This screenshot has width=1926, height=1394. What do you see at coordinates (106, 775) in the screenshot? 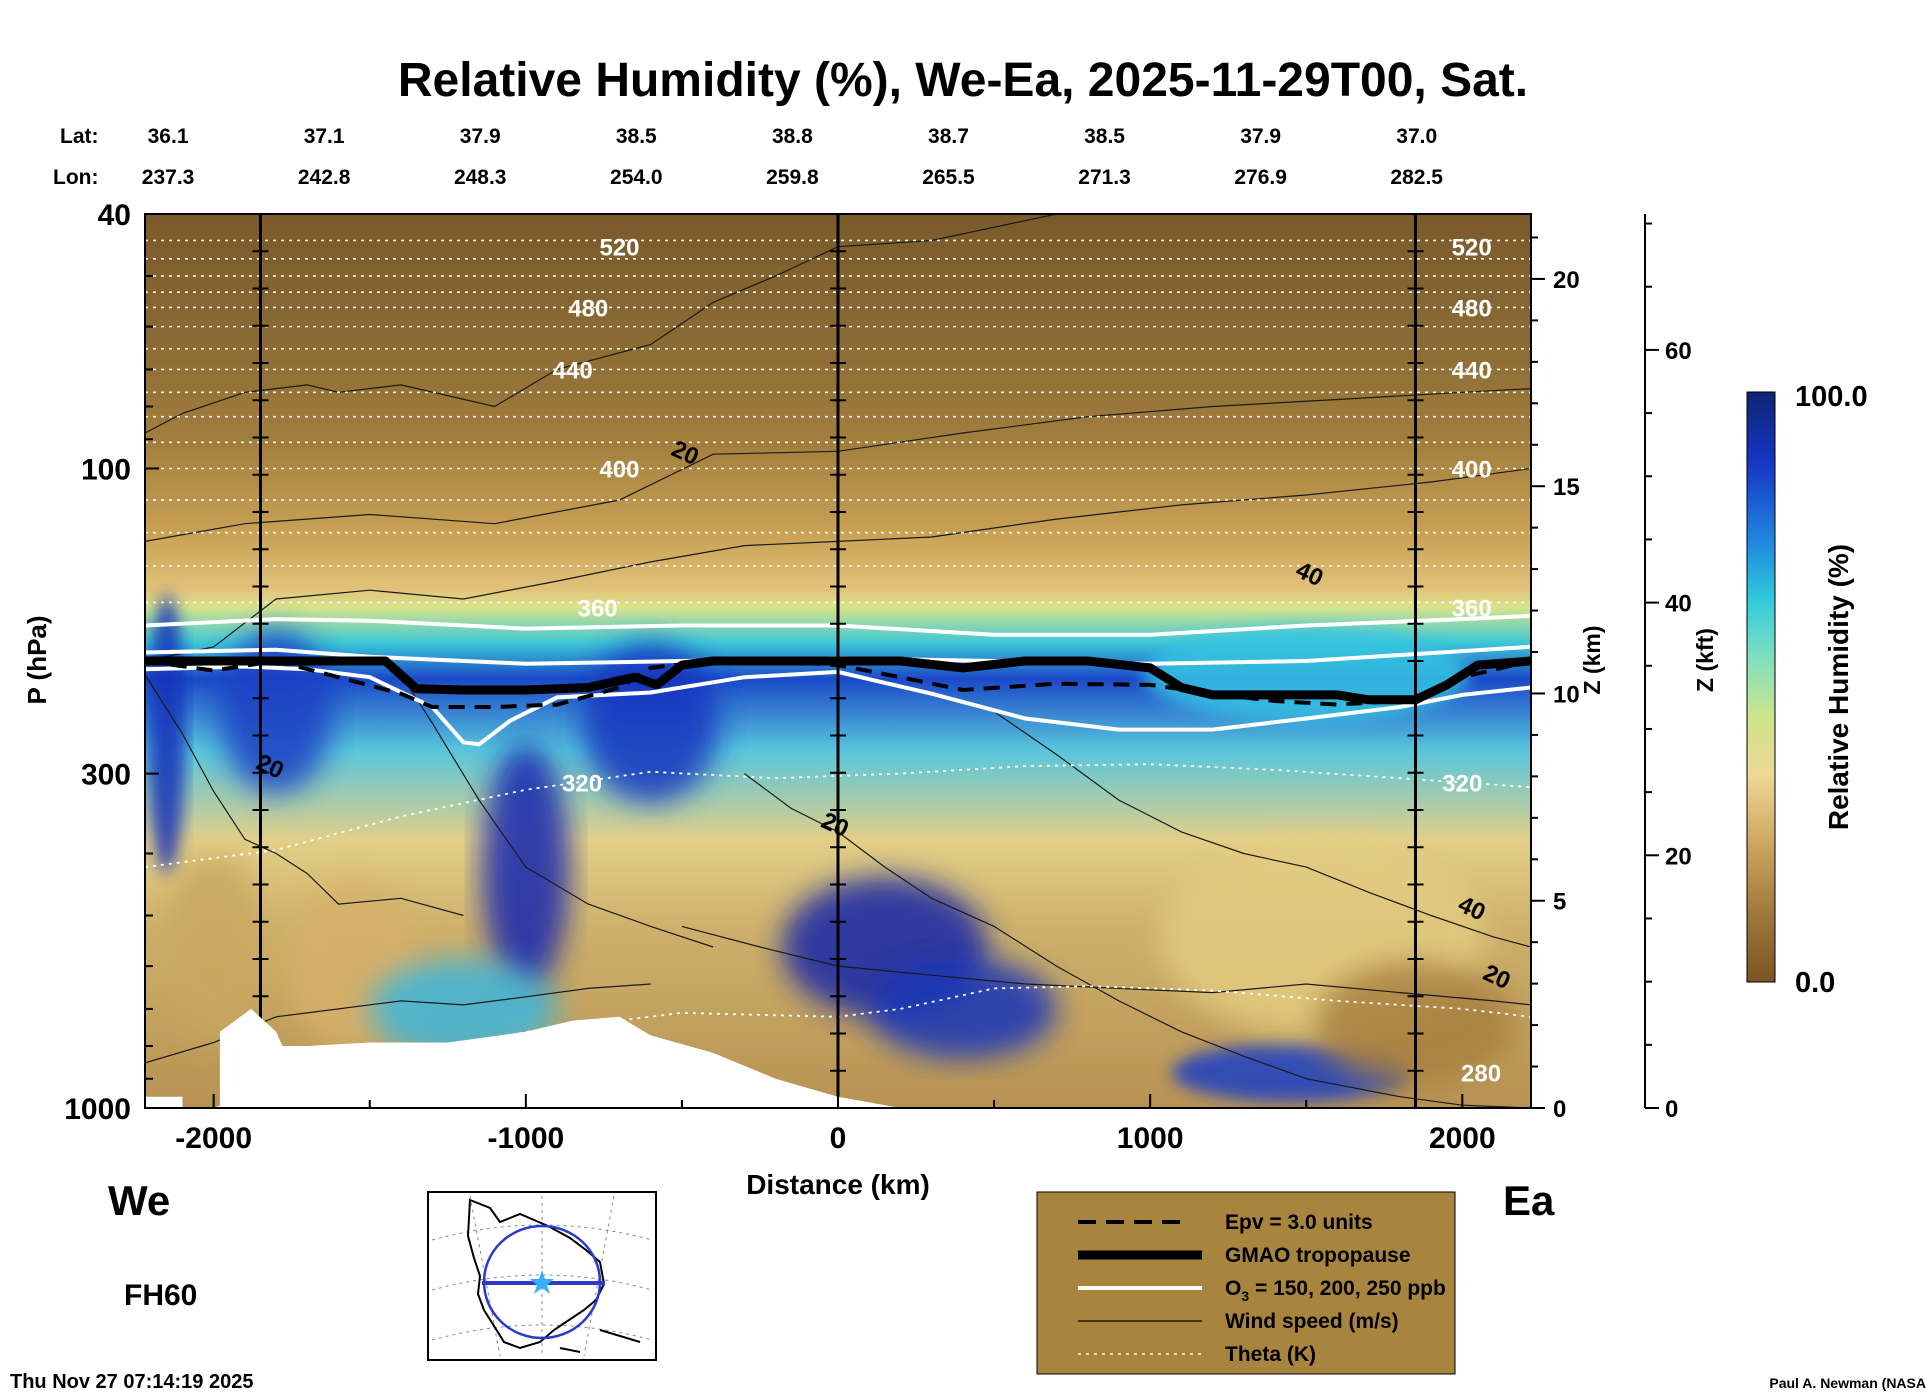
I see `pressure-tick-label: 300` at bounding box center [106, 775].